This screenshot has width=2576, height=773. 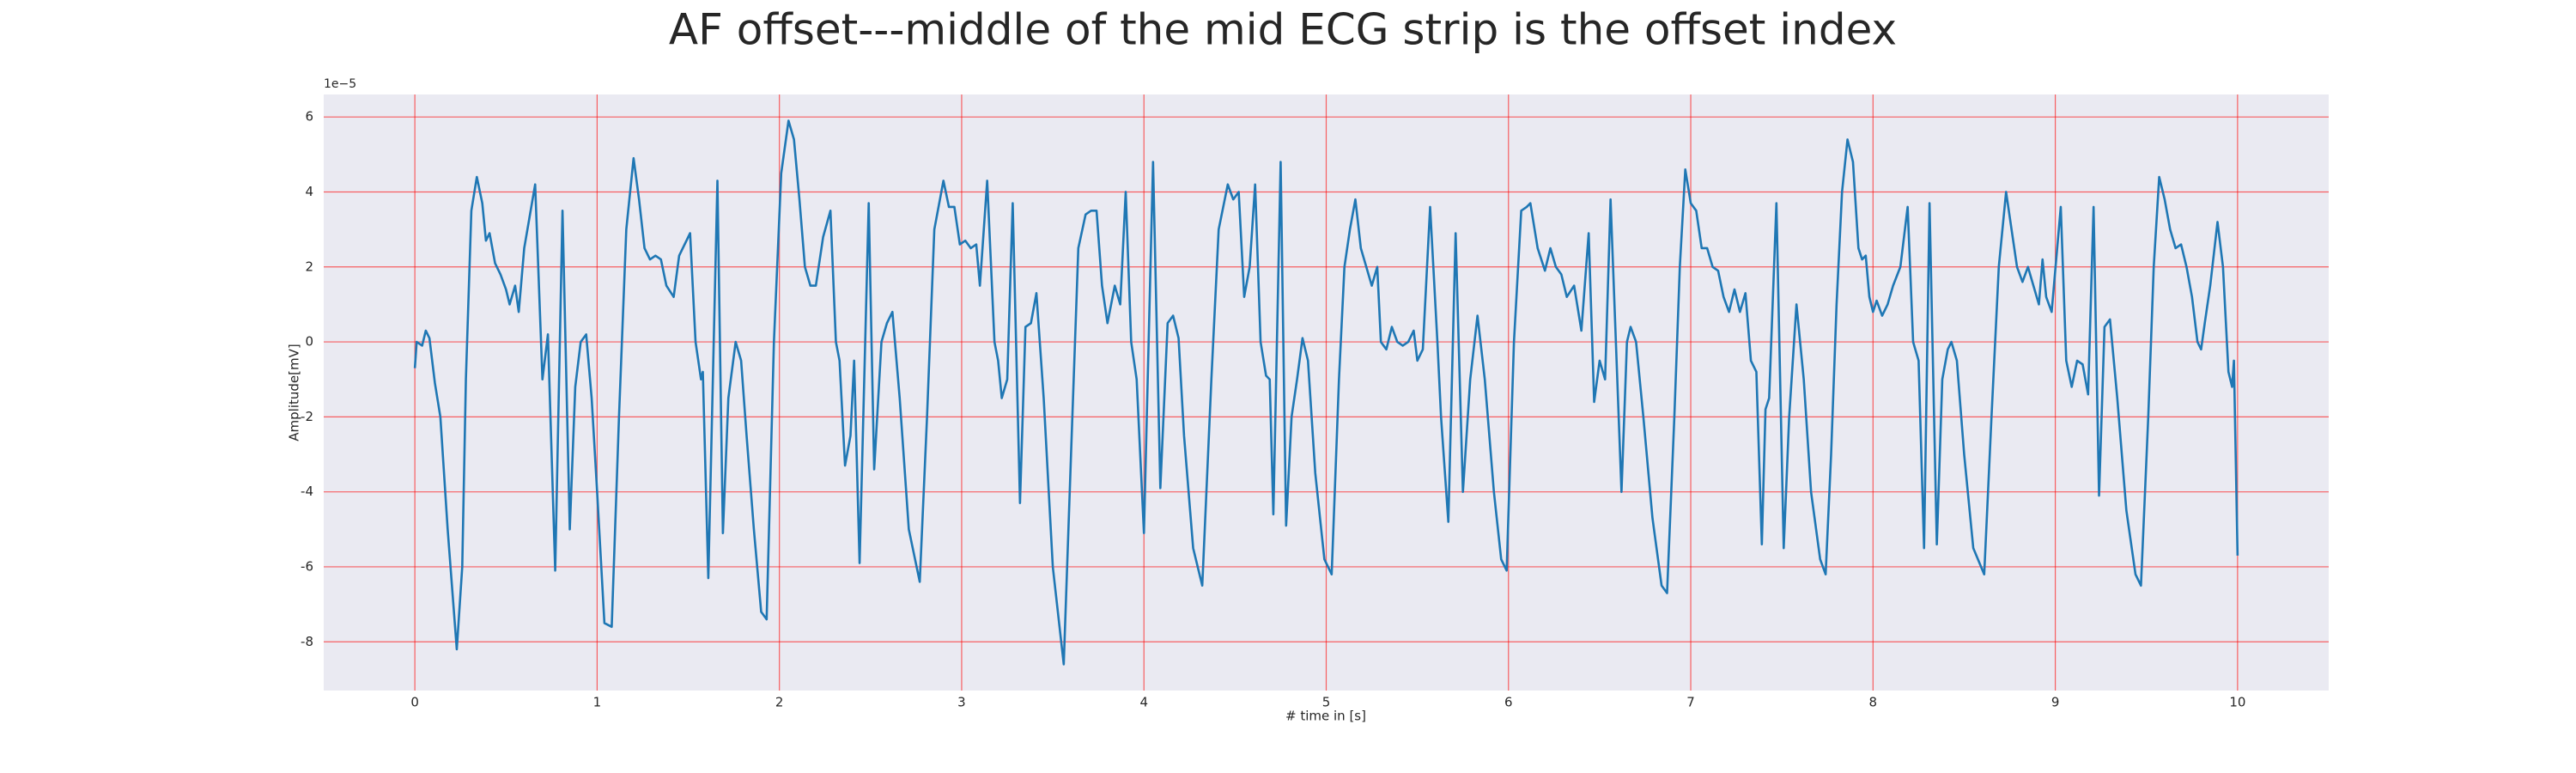 I want to click on x-axis-label: # time in [s], so click(x=1325, y=716).